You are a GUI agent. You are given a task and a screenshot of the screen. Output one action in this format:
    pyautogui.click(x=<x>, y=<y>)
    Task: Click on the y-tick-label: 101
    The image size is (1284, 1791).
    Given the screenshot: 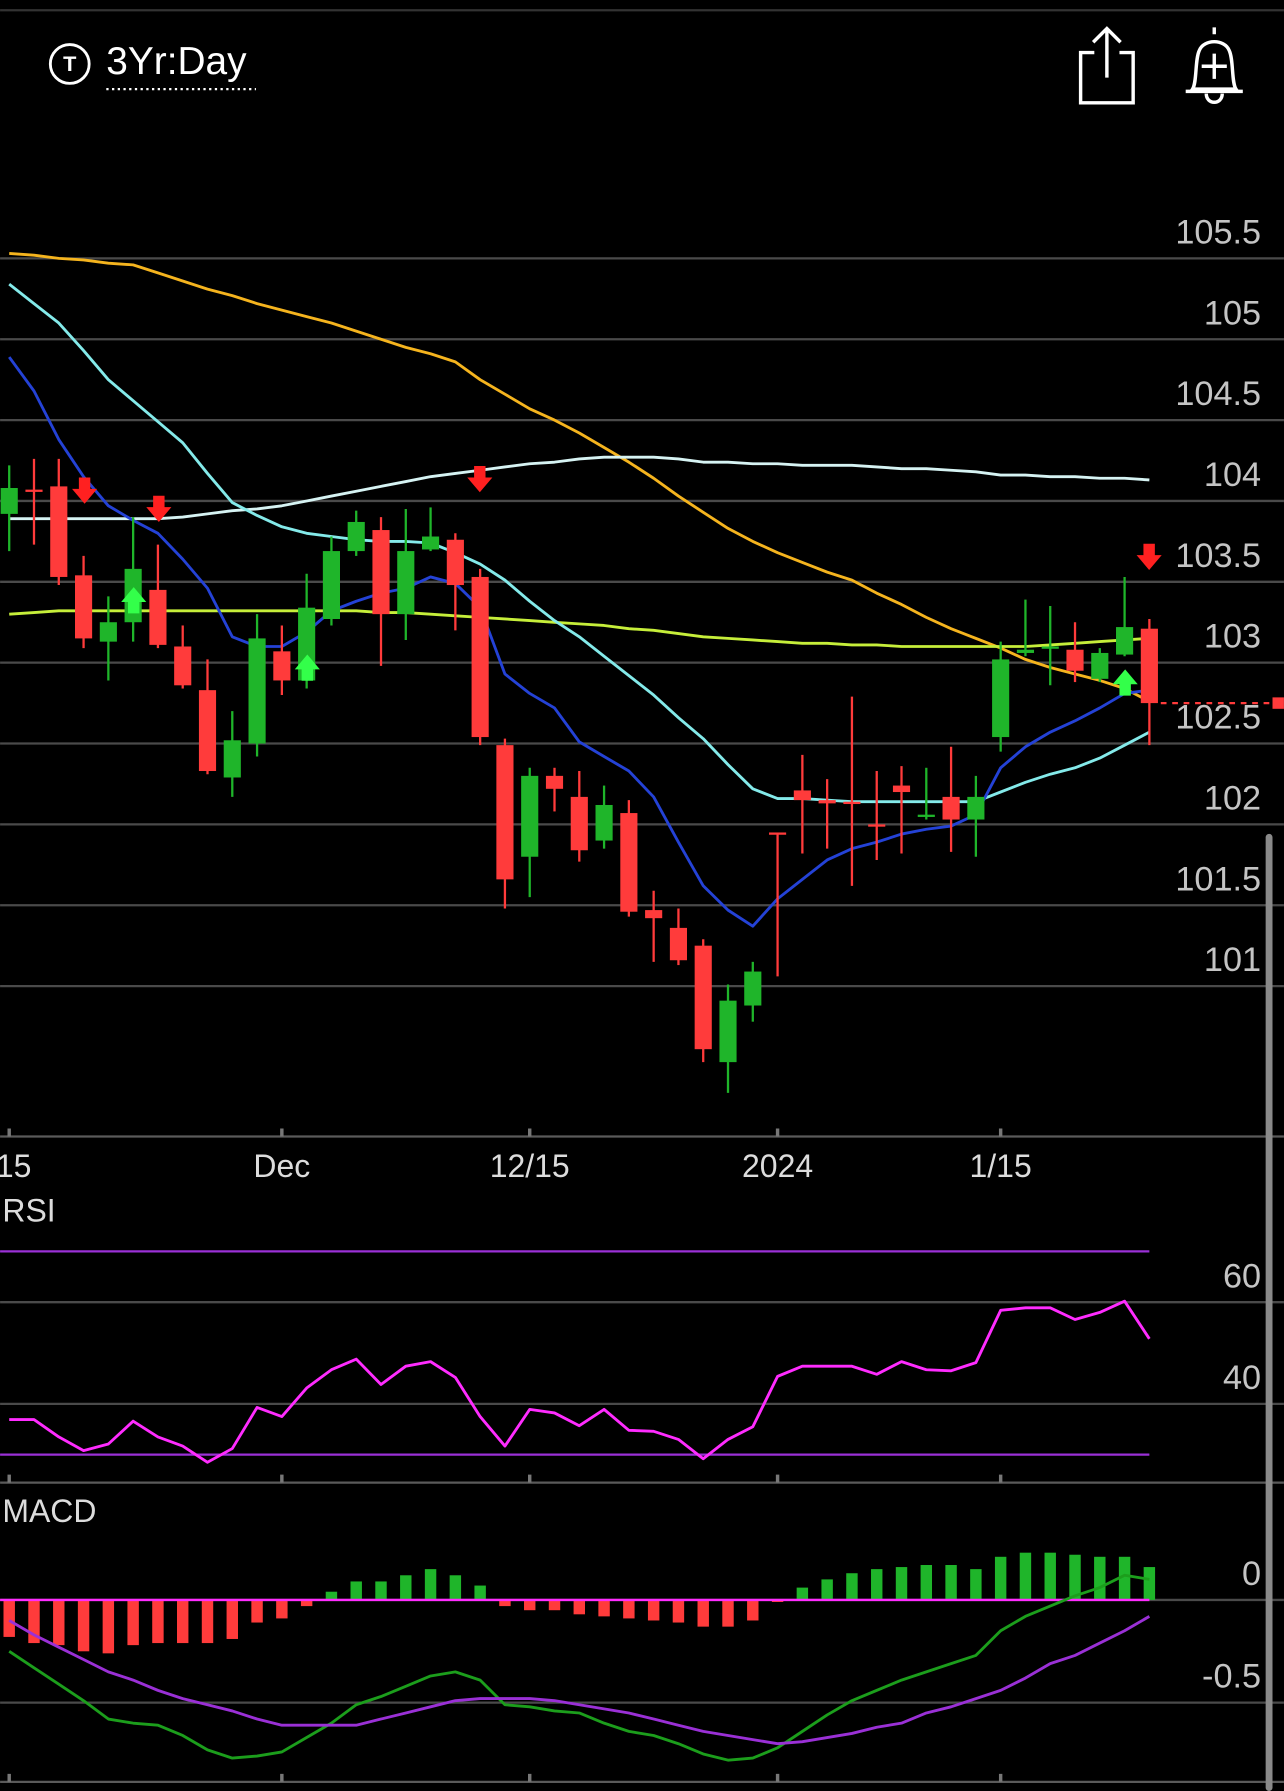 What is the action you would take?
    pyautogui.click(x=1232, y=960)
    